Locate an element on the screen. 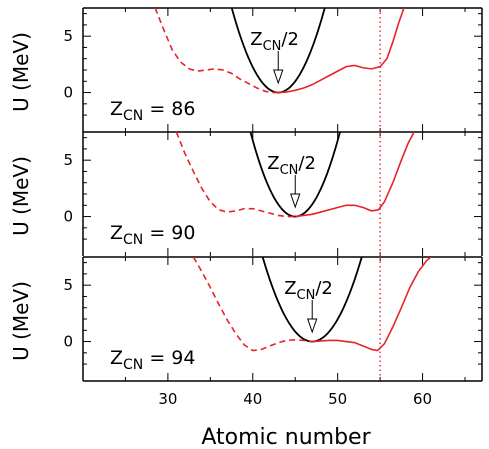 The height and width of the screenshot is (449, 489). panel-zcn-label: ZCN = 94 is located at coordinates (152, 360).